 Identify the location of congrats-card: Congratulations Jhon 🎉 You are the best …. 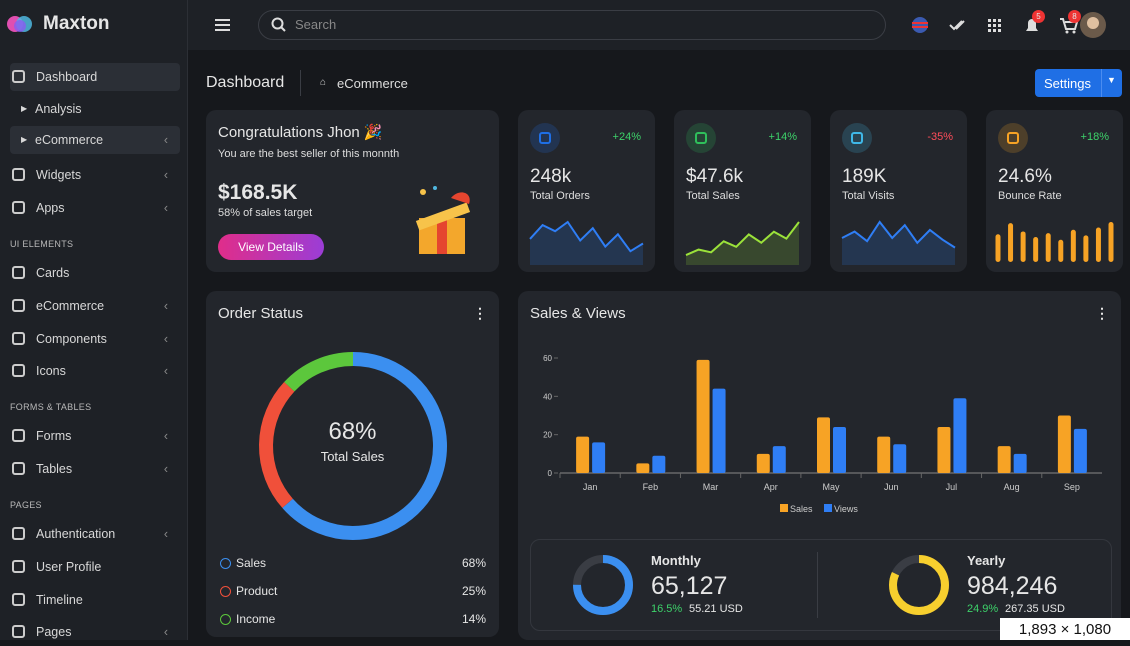
(352, 191).